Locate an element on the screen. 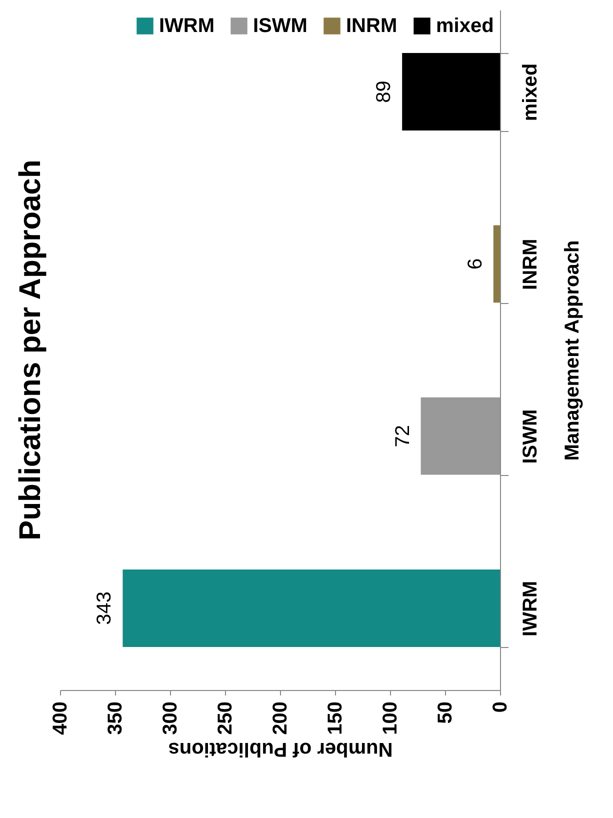 The height and width of the screenshot is (818, 613). x-tick-label: 0 is located at coordinates (501, 707).